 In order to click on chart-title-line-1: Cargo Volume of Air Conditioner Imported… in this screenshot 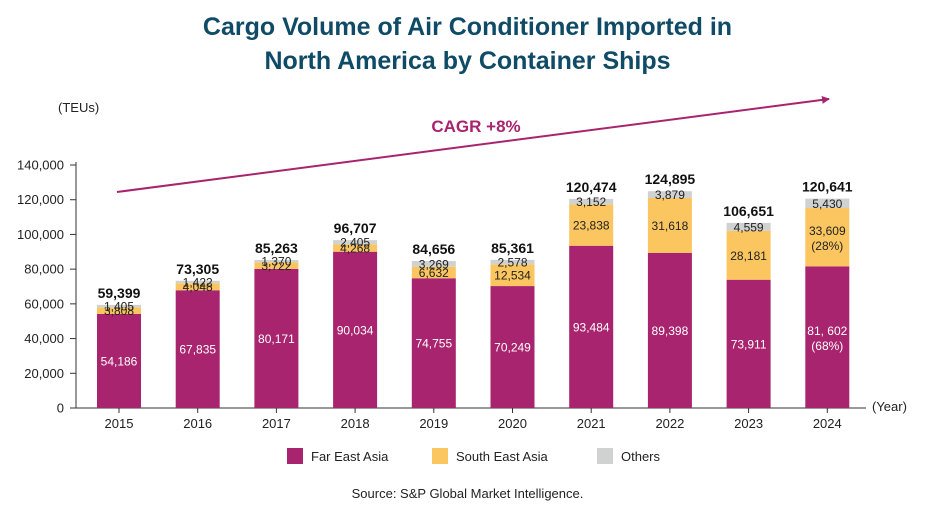, I will do `click(467, 27)`.